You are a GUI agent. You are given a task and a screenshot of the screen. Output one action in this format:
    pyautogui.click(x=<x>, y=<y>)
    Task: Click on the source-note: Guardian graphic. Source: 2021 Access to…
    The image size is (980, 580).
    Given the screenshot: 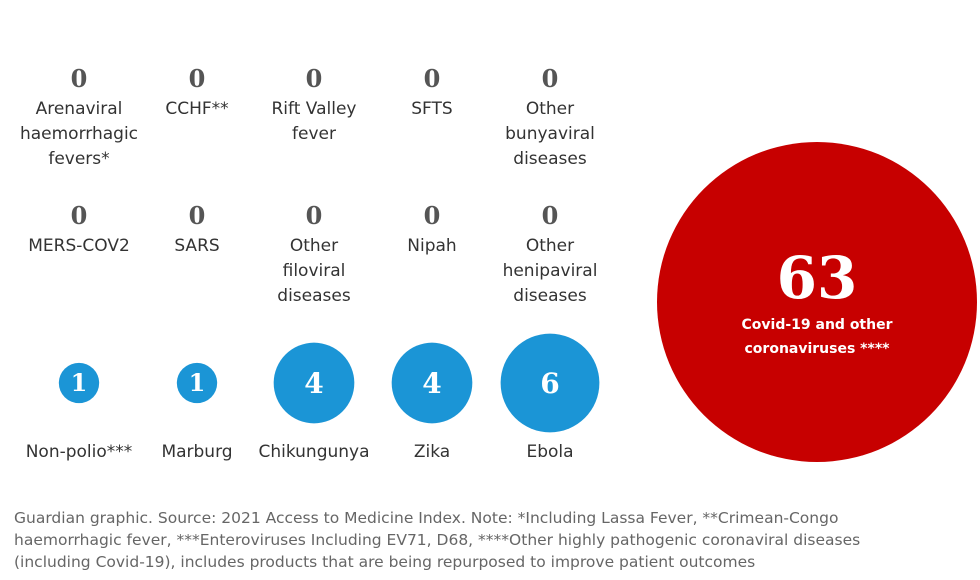 What is the action you would take?
    pyautogui.click(x=484, y=540)
    